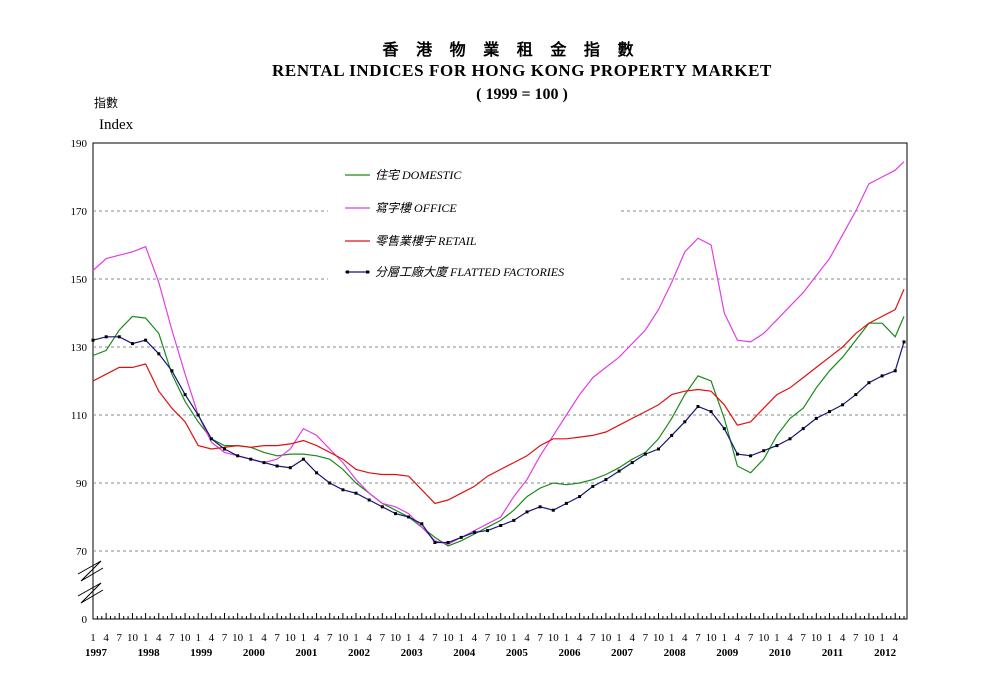 This screenshot has width=998, height=696. What do you see at coordinates (412, 653) in the screenshot?
I see `x-tick-label-year: 2003` at bounding box center [412, 653].